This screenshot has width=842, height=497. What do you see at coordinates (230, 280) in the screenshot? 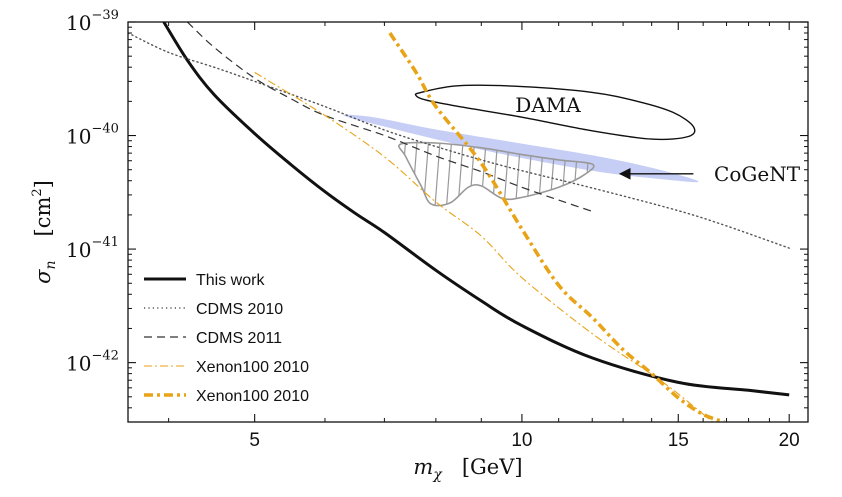
I see `legend-label: This work` at bounding box center [230, 280].